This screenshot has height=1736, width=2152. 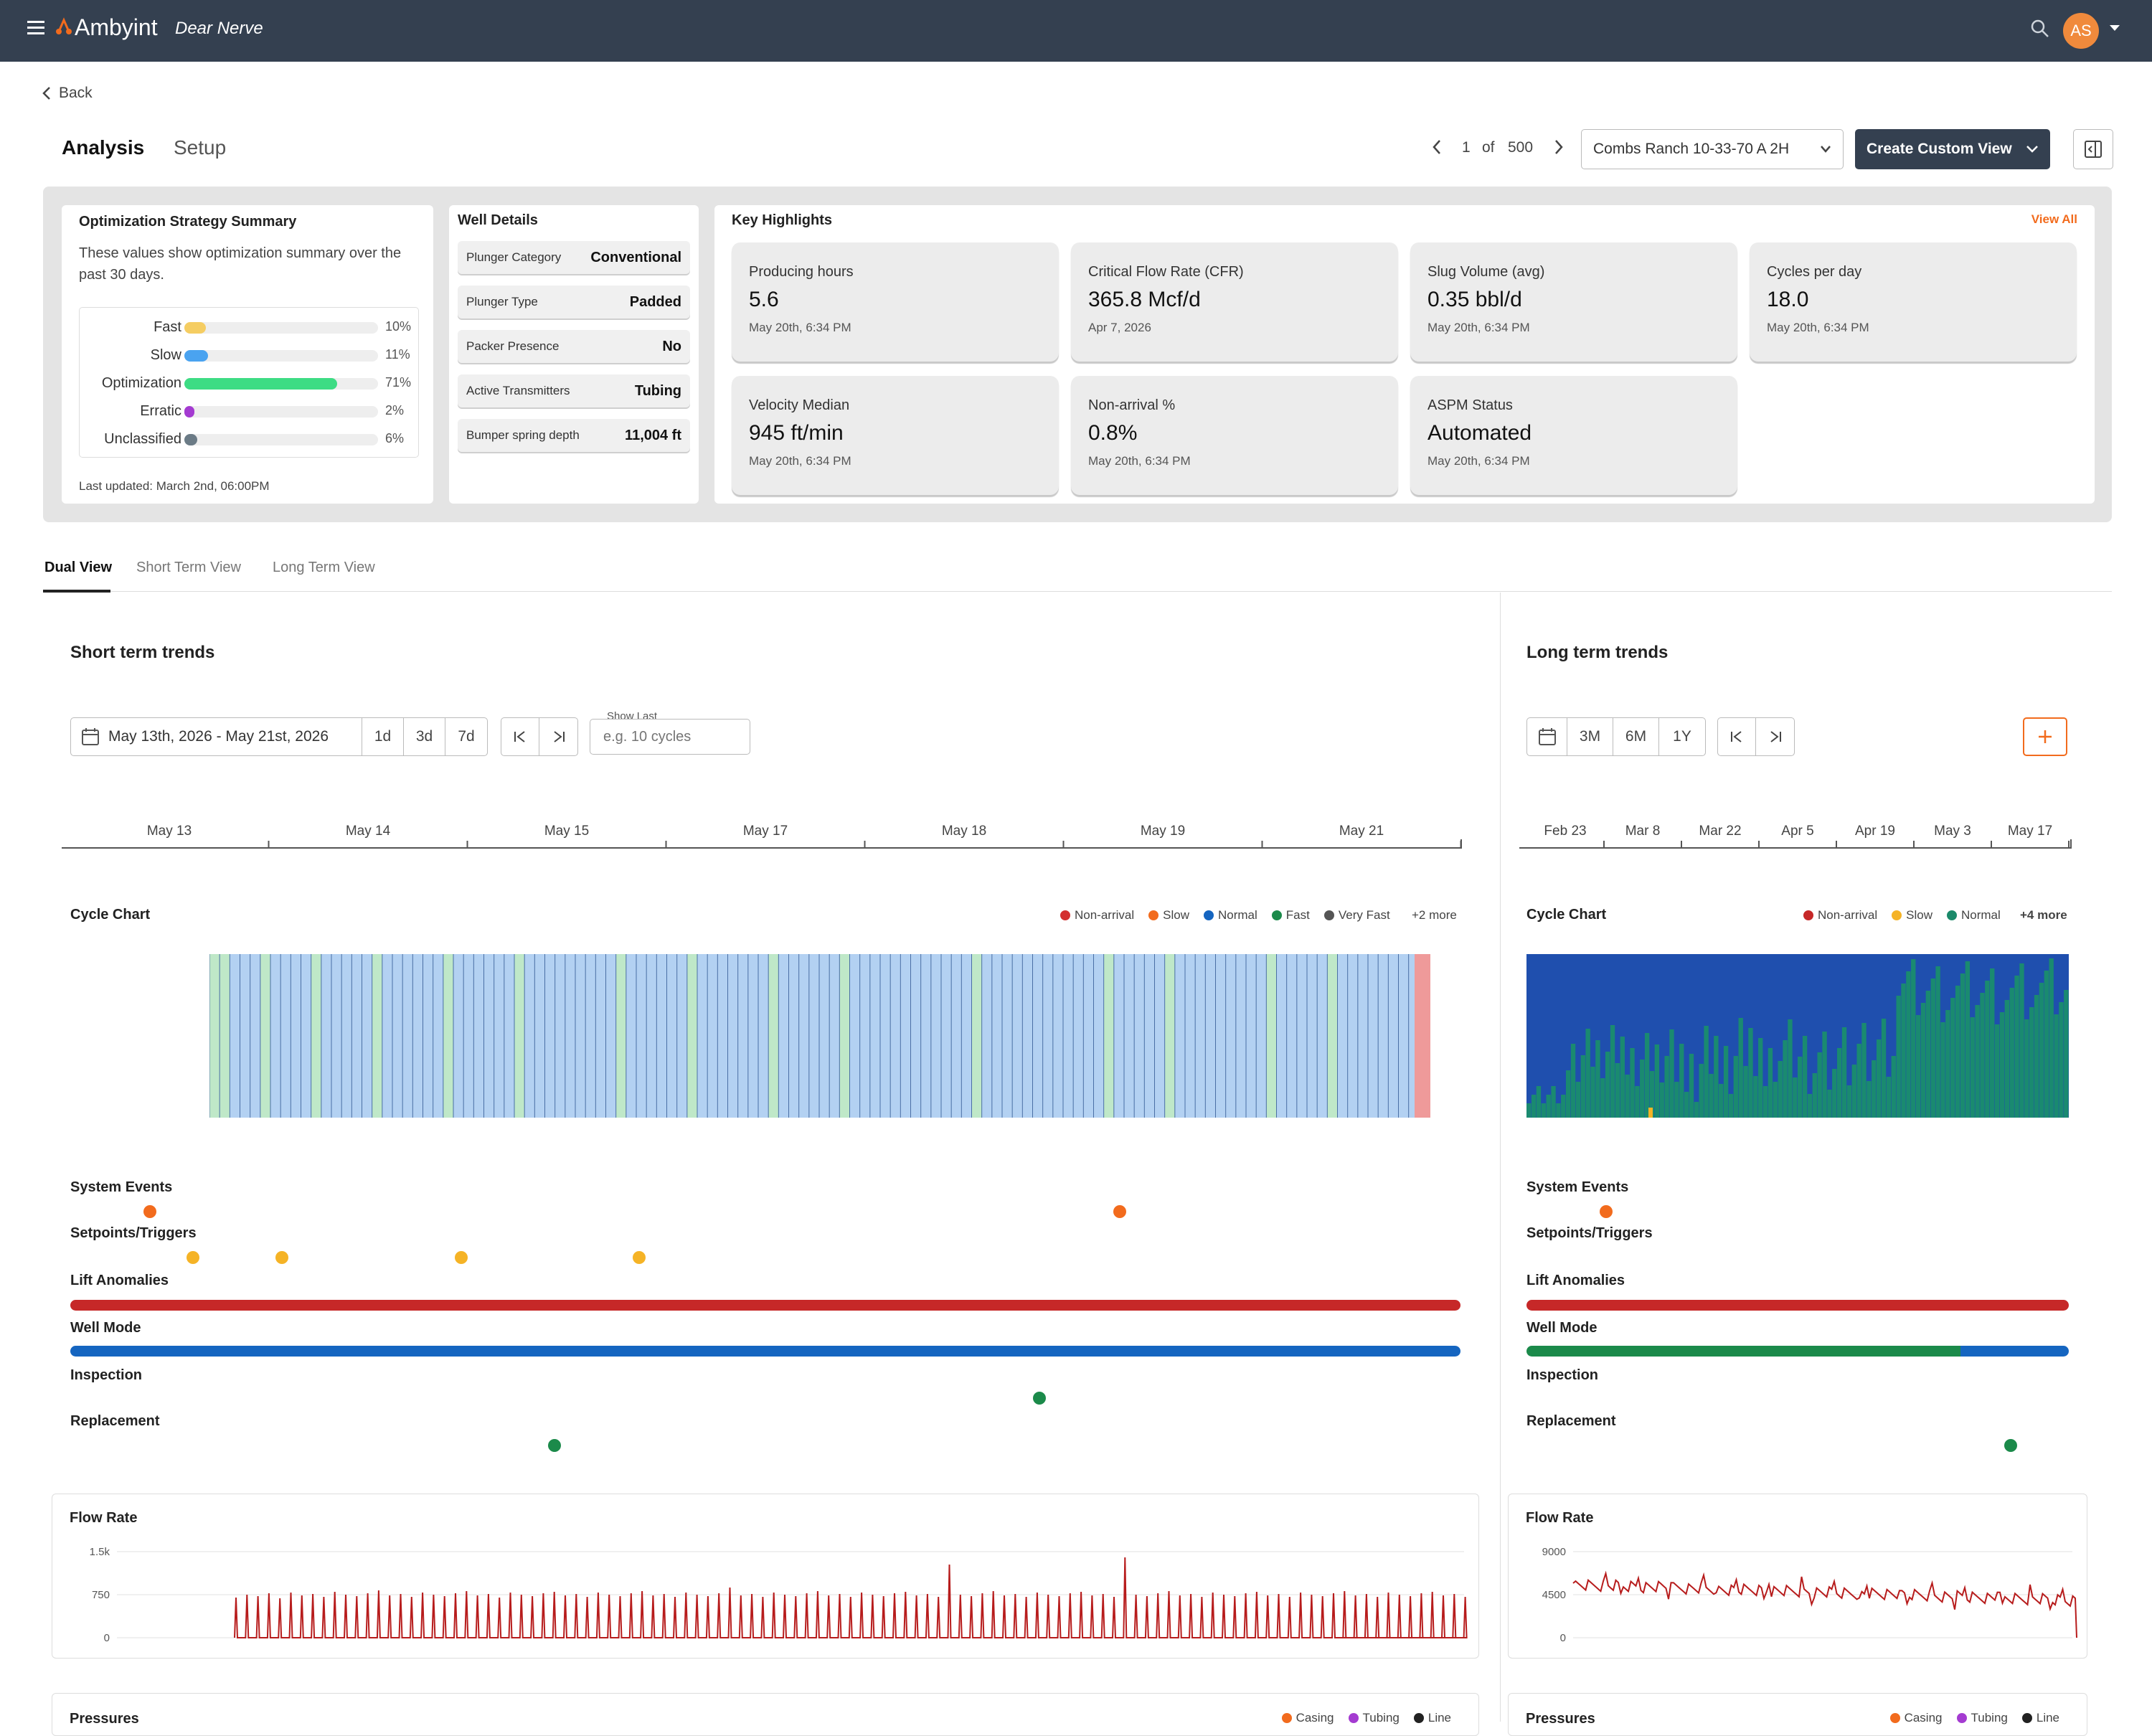 I want to click on period-1y-button: 1Y, so click(x=1682, y=736).